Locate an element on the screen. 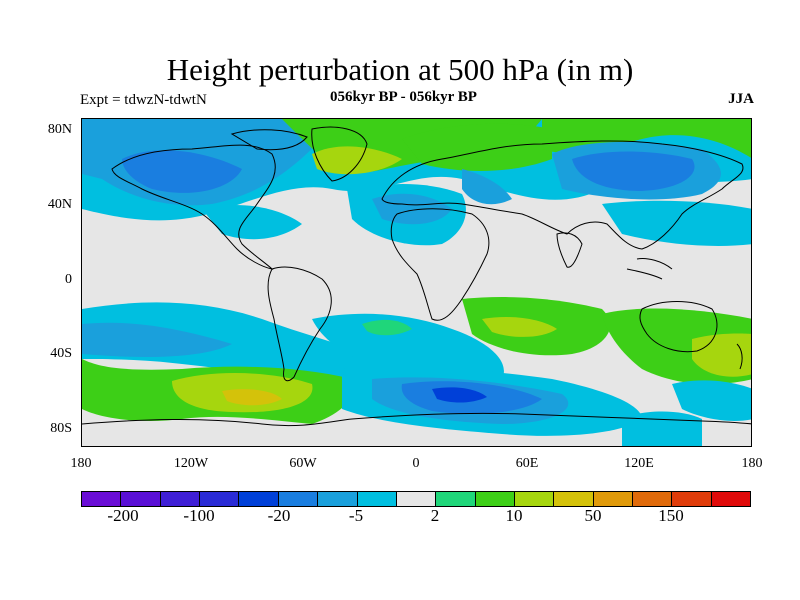  colorbar-label: 10 is located at coordinates (514, 515).